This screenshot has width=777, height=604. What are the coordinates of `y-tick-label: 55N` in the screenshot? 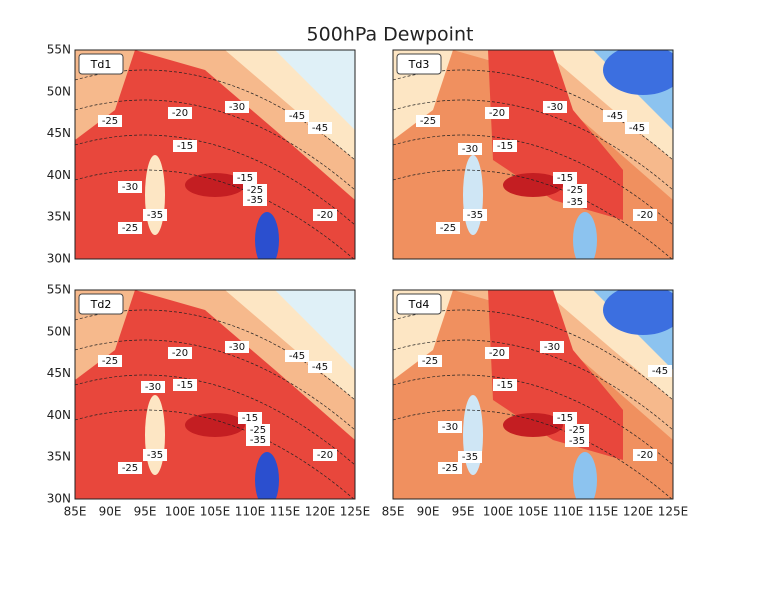 It's located at (59, 50).